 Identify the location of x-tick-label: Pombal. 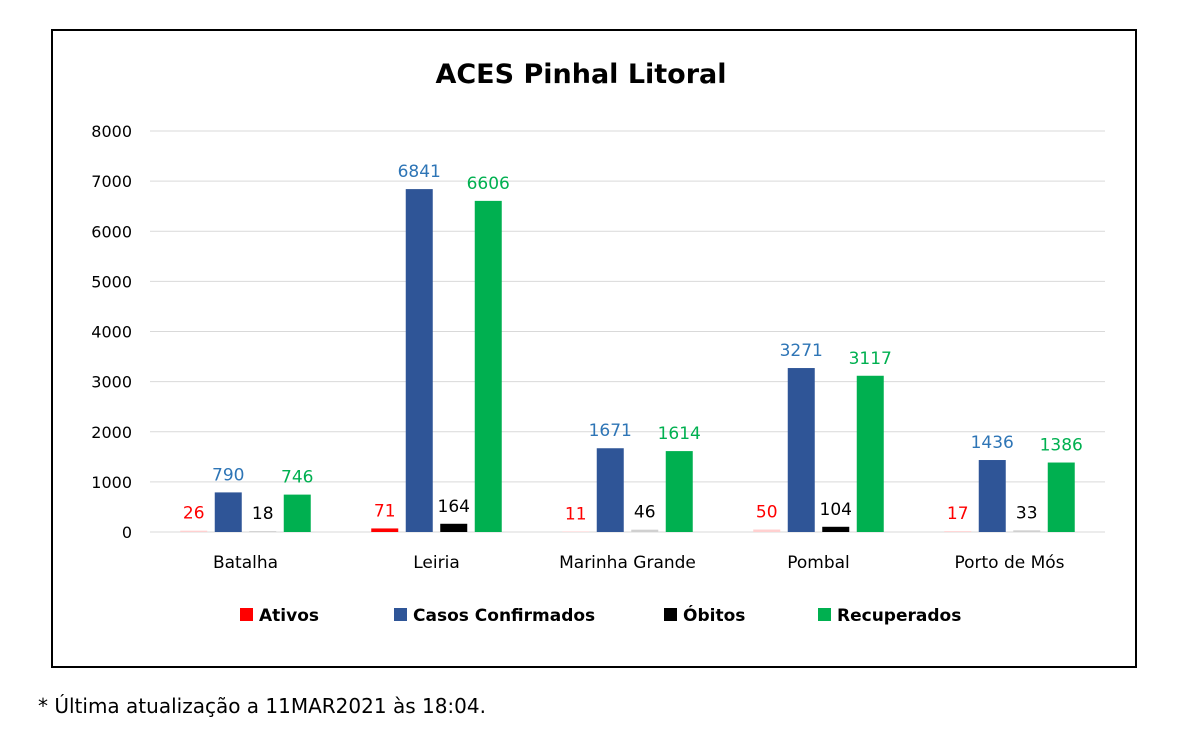
(818, 563).